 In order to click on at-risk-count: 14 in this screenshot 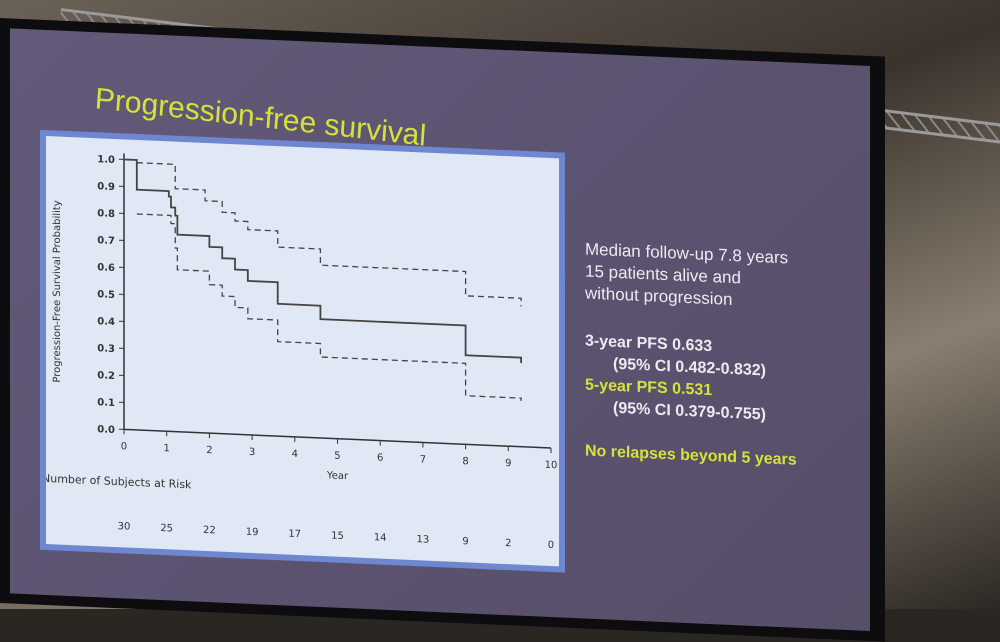, I will do `click(380, 538)`.